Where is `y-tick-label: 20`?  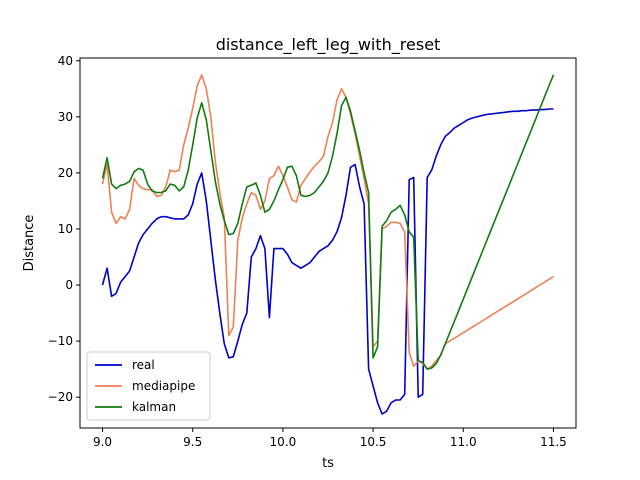
y-tick-label: 20 is located at coordinates (65, 173).